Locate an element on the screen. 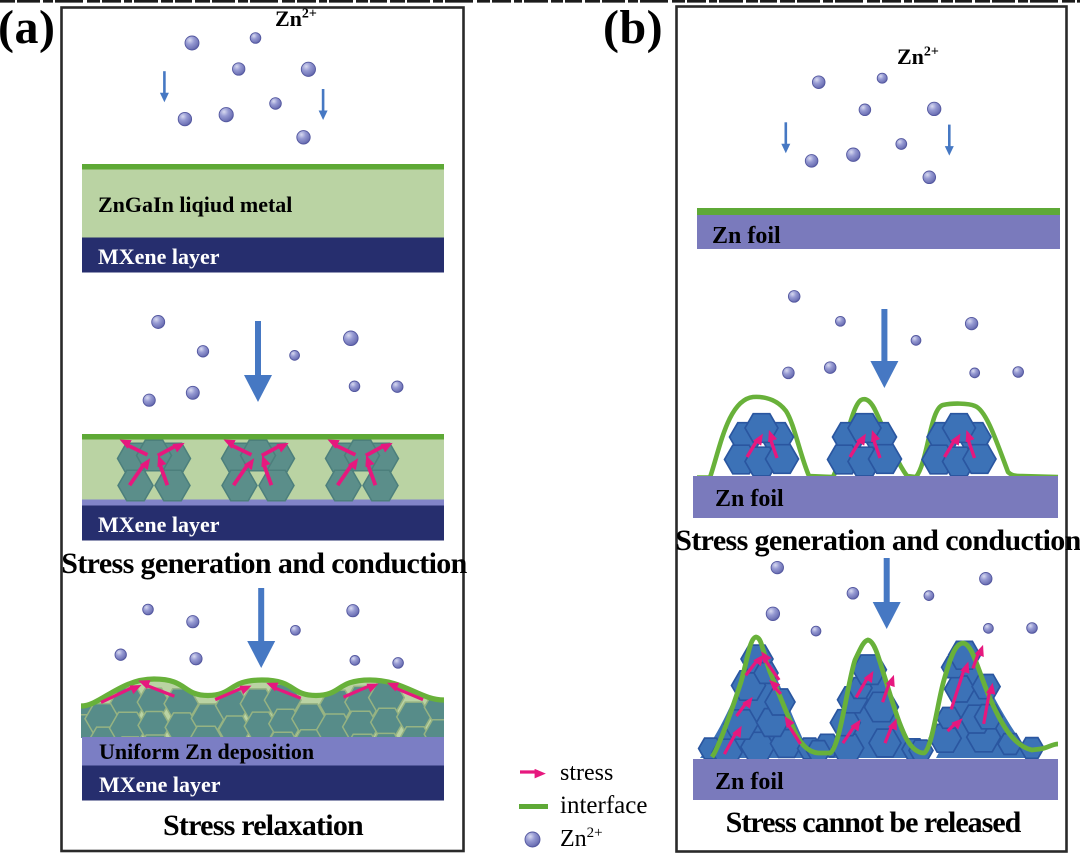 This screenshot has width=1080, height=859. svg-text: Stress cannot be released is located at coordinates (874, 822).